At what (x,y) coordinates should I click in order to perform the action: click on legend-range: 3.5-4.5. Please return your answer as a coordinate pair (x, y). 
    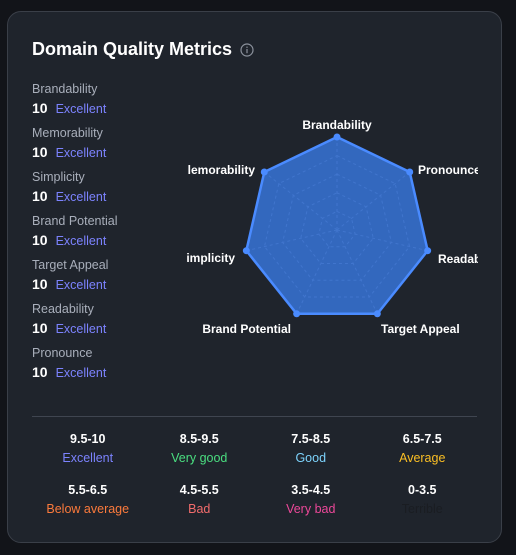
    Looking at the image, I should click on (311, 490).